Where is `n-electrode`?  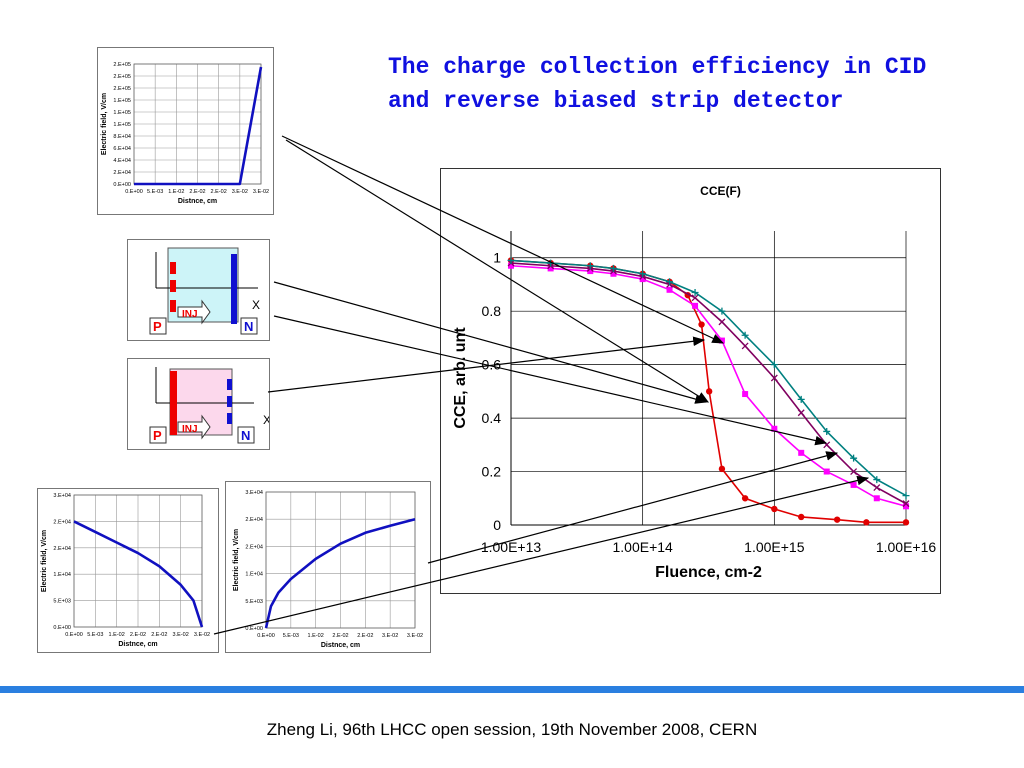 n-electrode is located at coordinates (234, 289).